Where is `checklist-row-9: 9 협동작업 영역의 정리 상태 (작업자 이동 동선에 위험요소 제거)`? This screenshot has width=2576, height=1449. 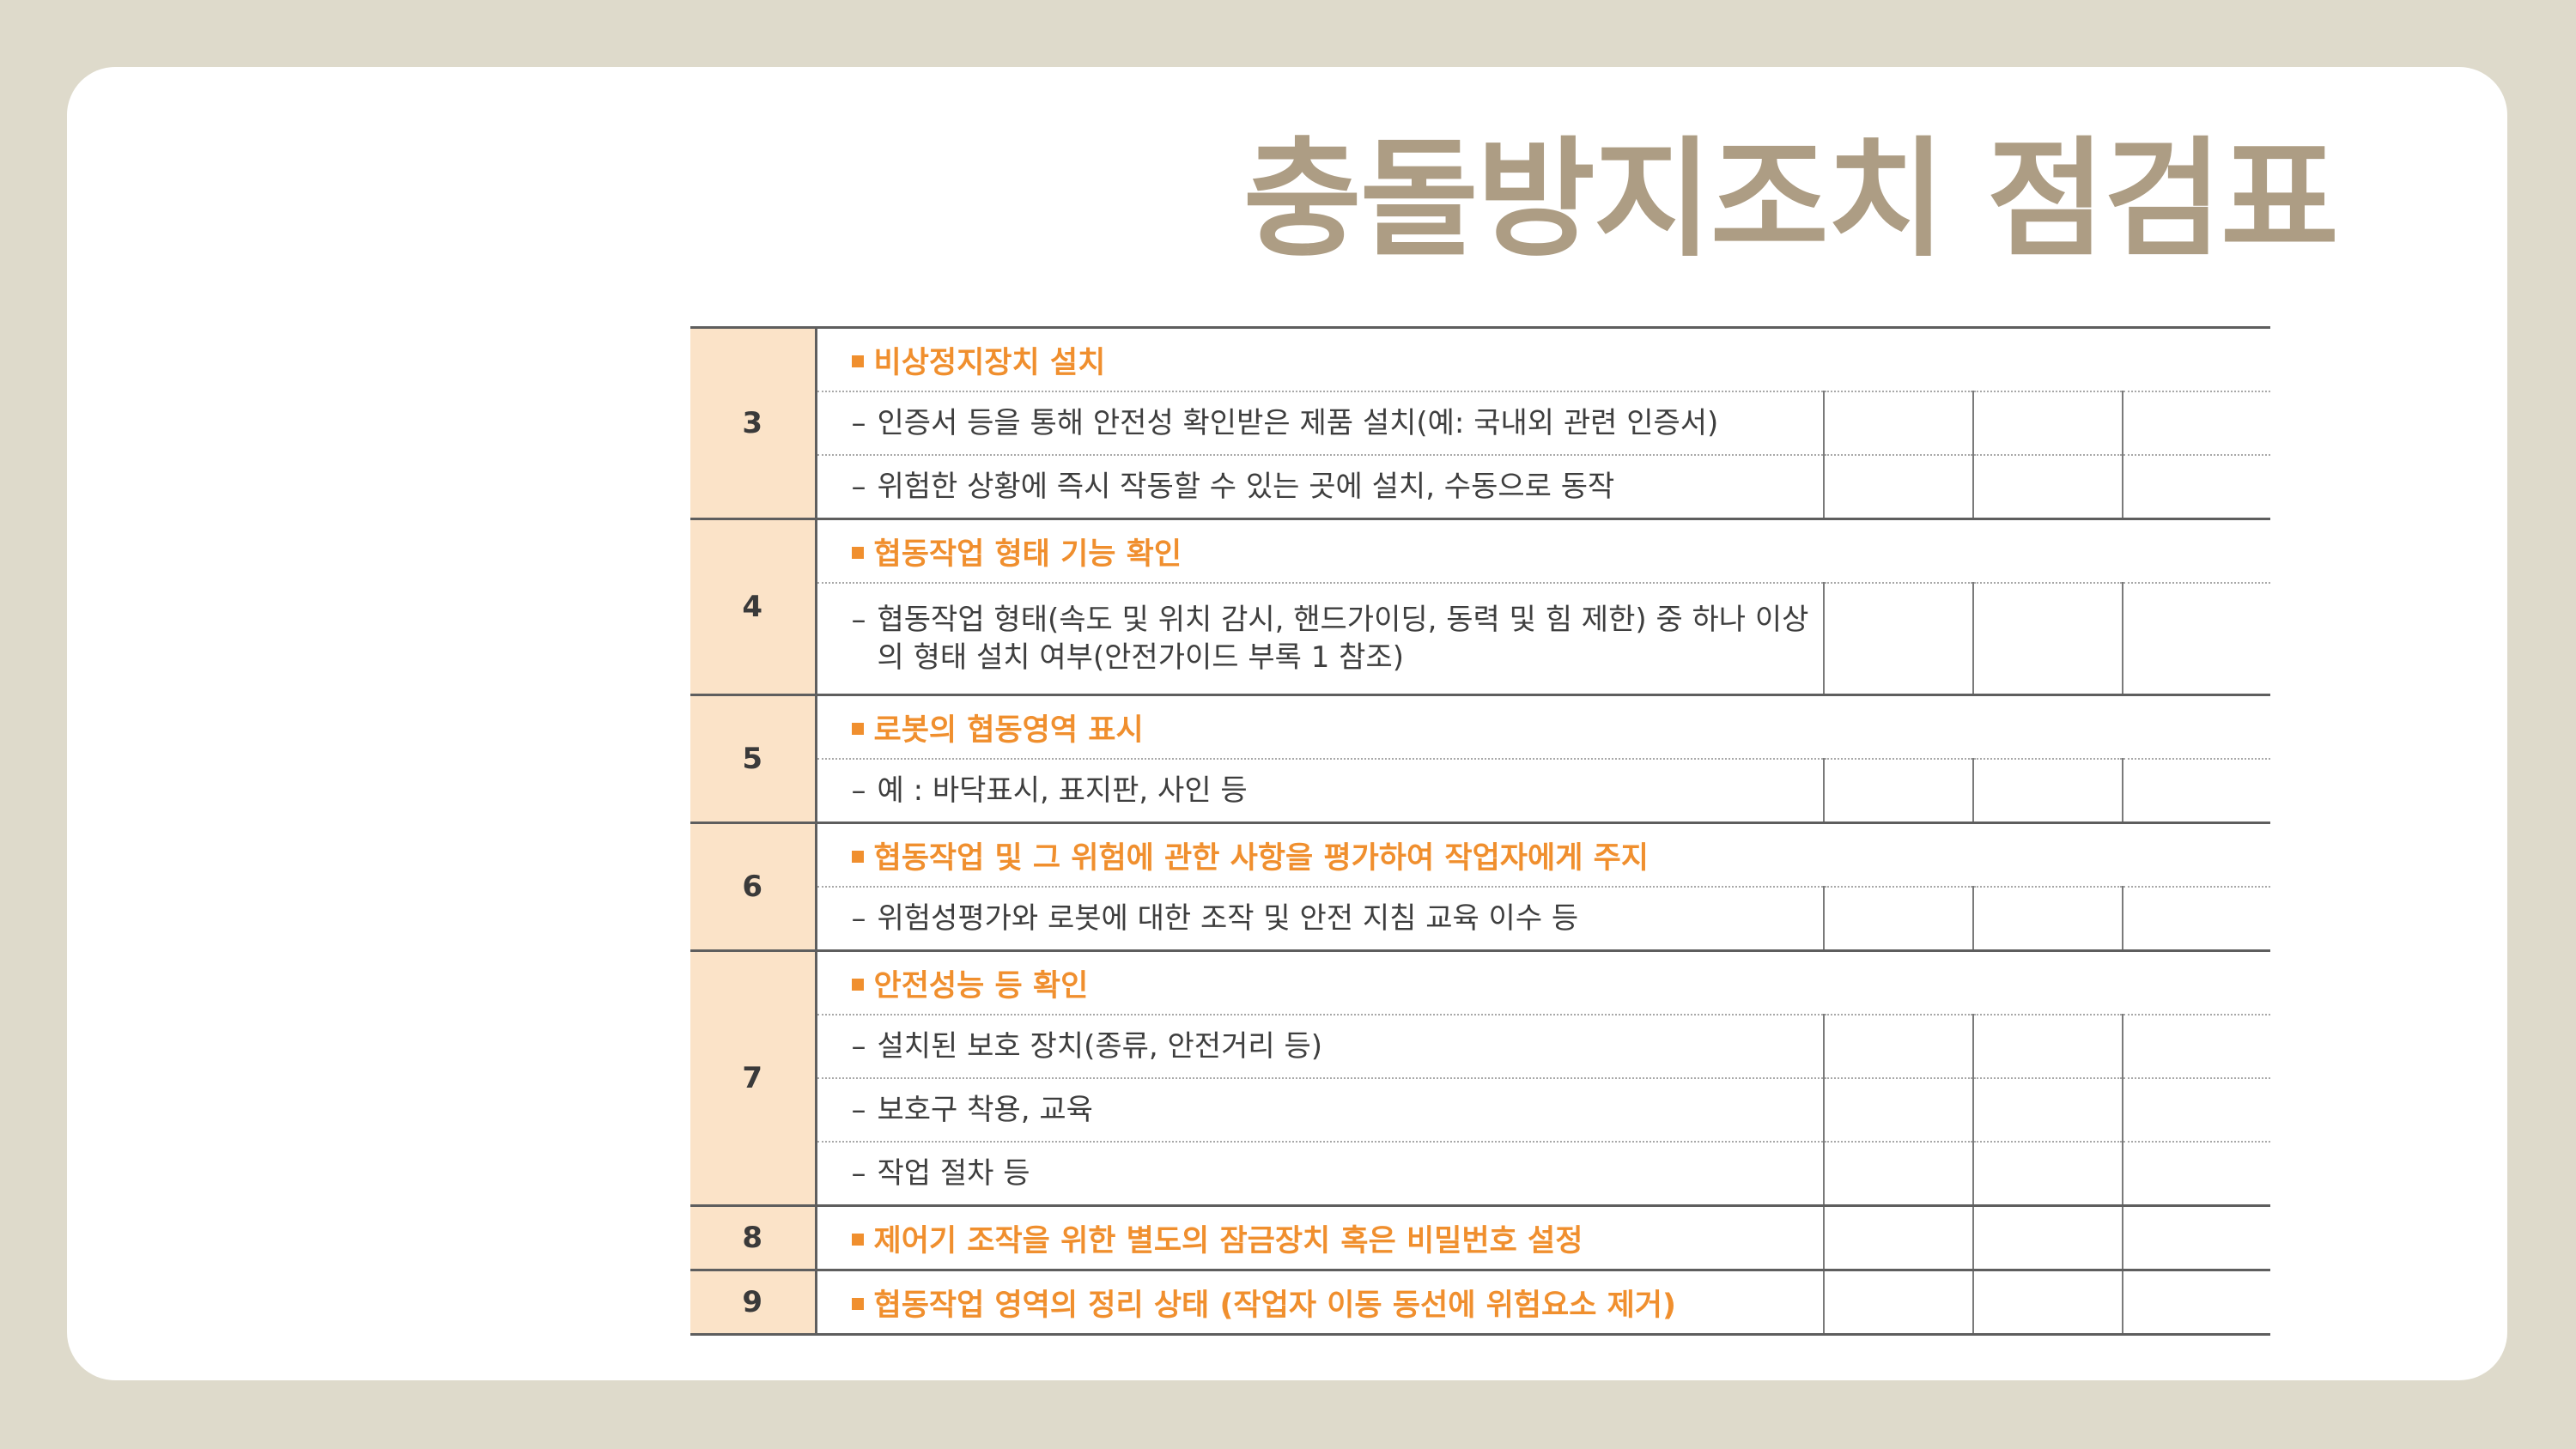
checklist-row-9: 9 협동작업 영역의 정리 상태 (작업자 이동 동선에 위험요소 제거) is located at coordinates (1481, 1302).